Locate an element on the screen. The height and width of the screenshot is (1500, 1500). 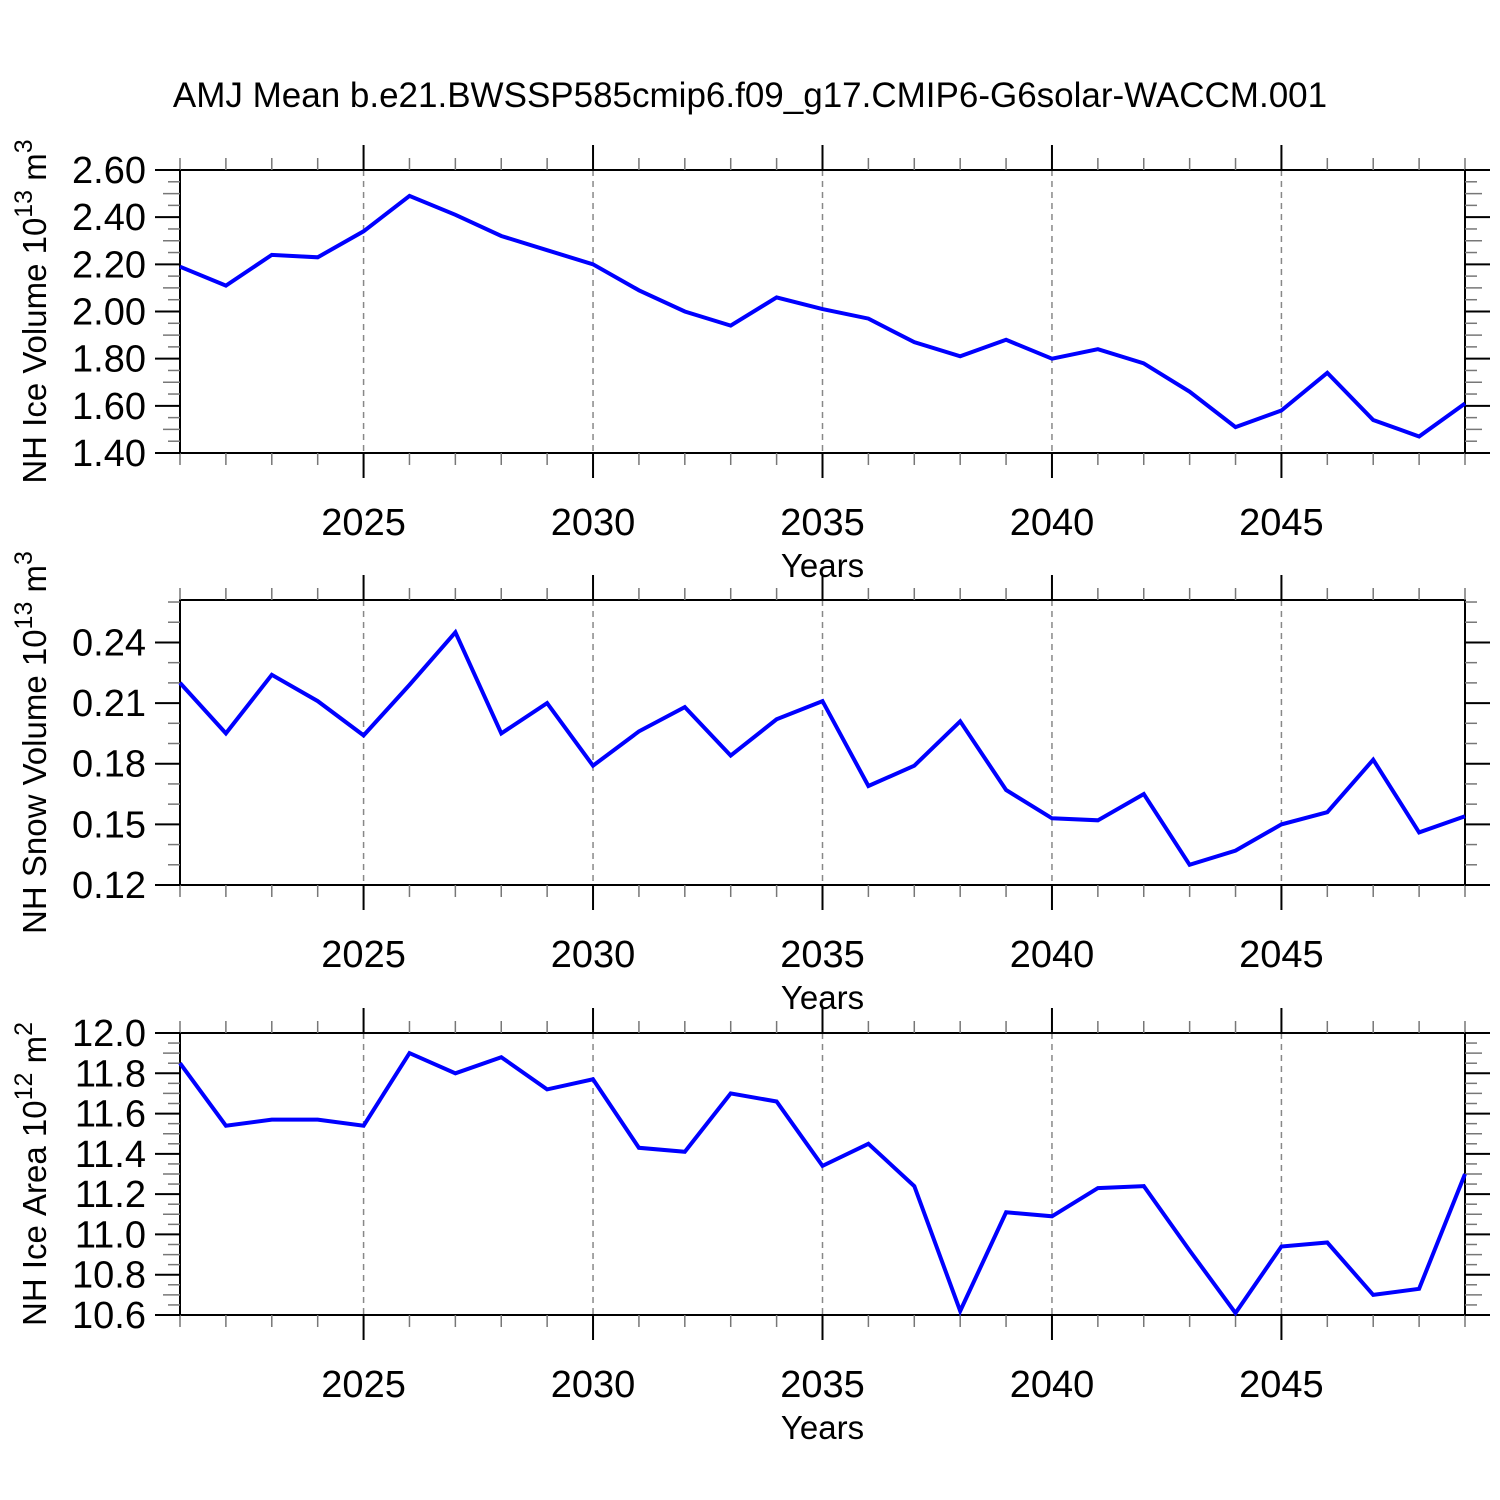
y-tick-label: 1.80 is located at coordinates (109, 360).